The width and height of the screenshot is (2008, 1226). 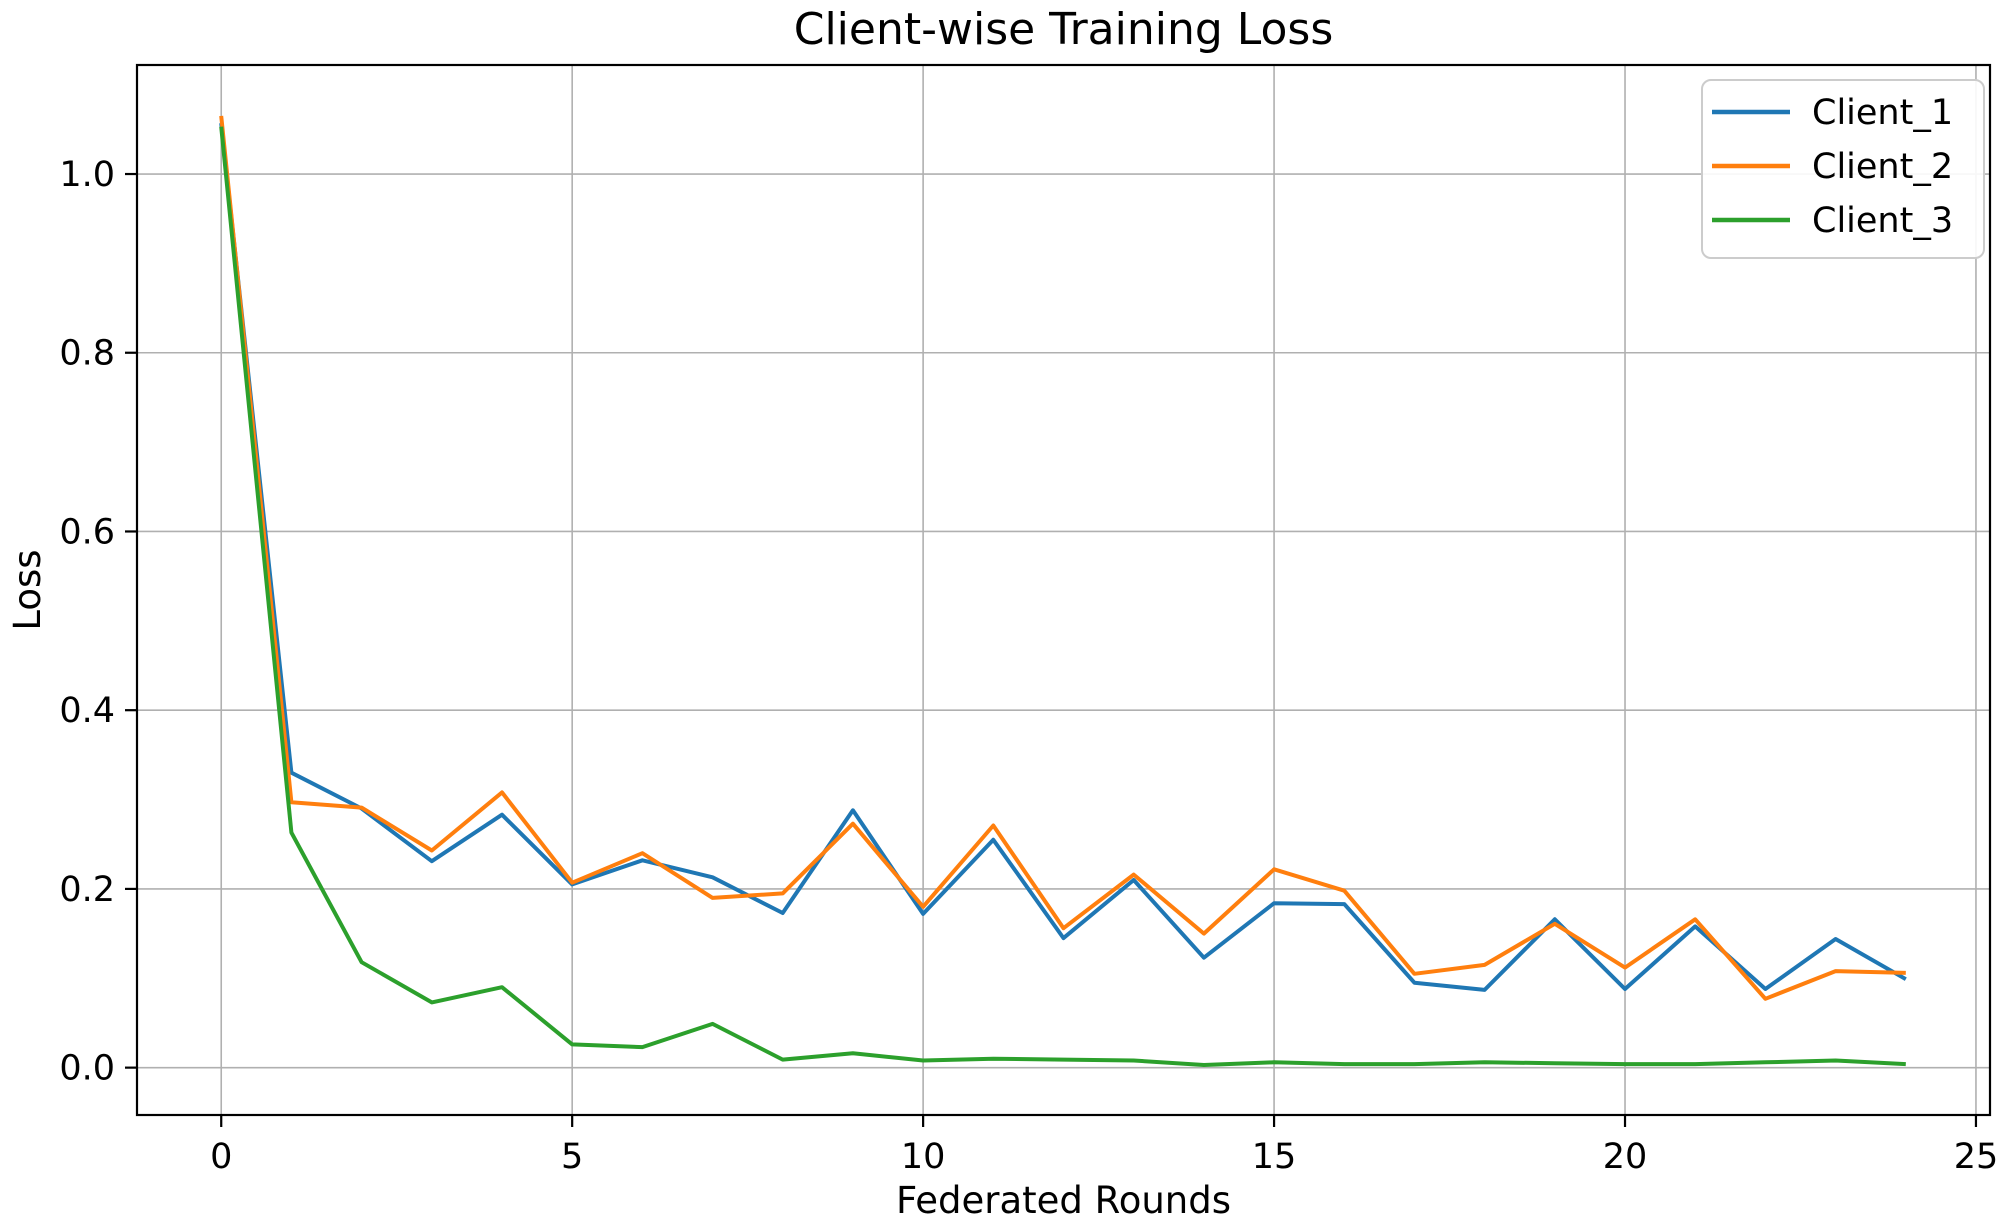 What do you see at coordinates (1882, 167) in the screenshot?
I see `legend-label: Client_2` at bounding box center [1882, 167].